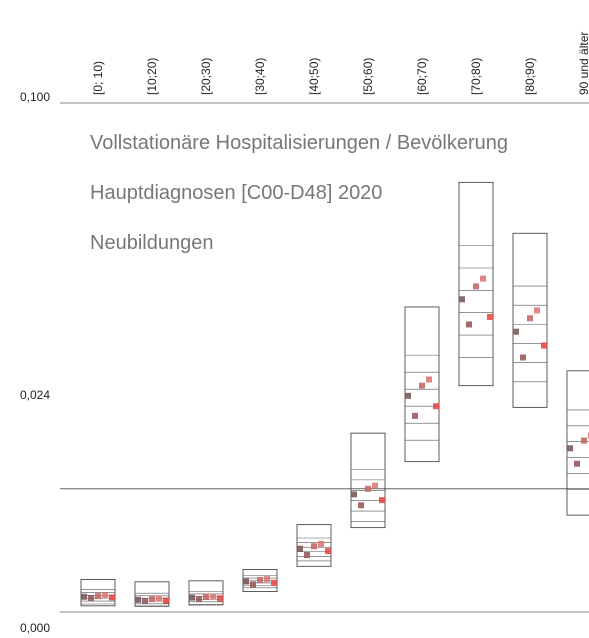 This screenshot has height=638, width=589. I want to click on chart-title: Hauptdiagnosen [C00-D48] 2020, so click(236, 193).